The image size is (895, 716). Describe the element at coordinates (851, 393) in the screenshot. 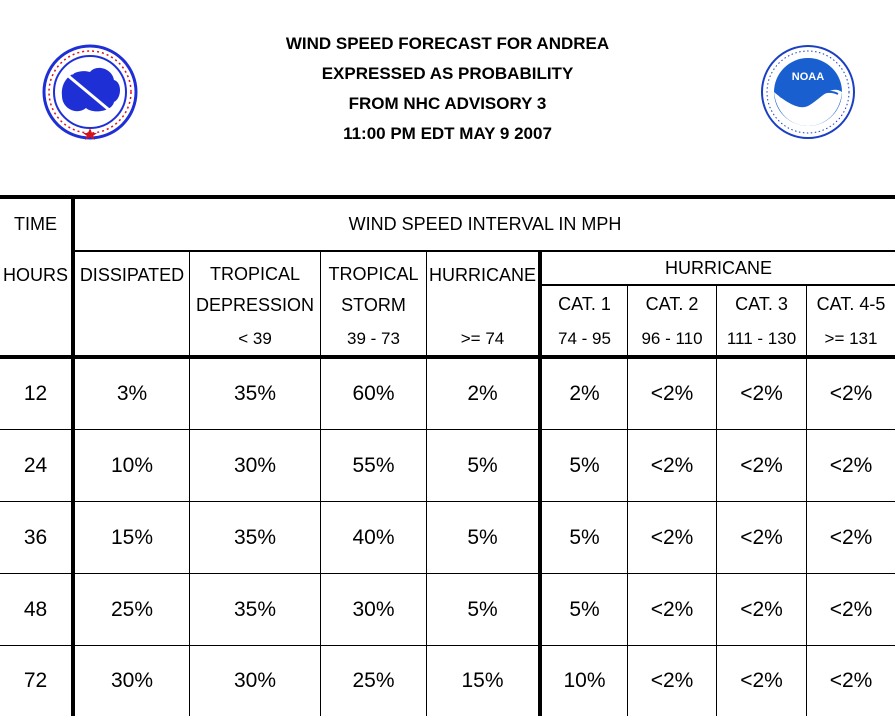

I see `row-12-cat45: <2%` at that location.